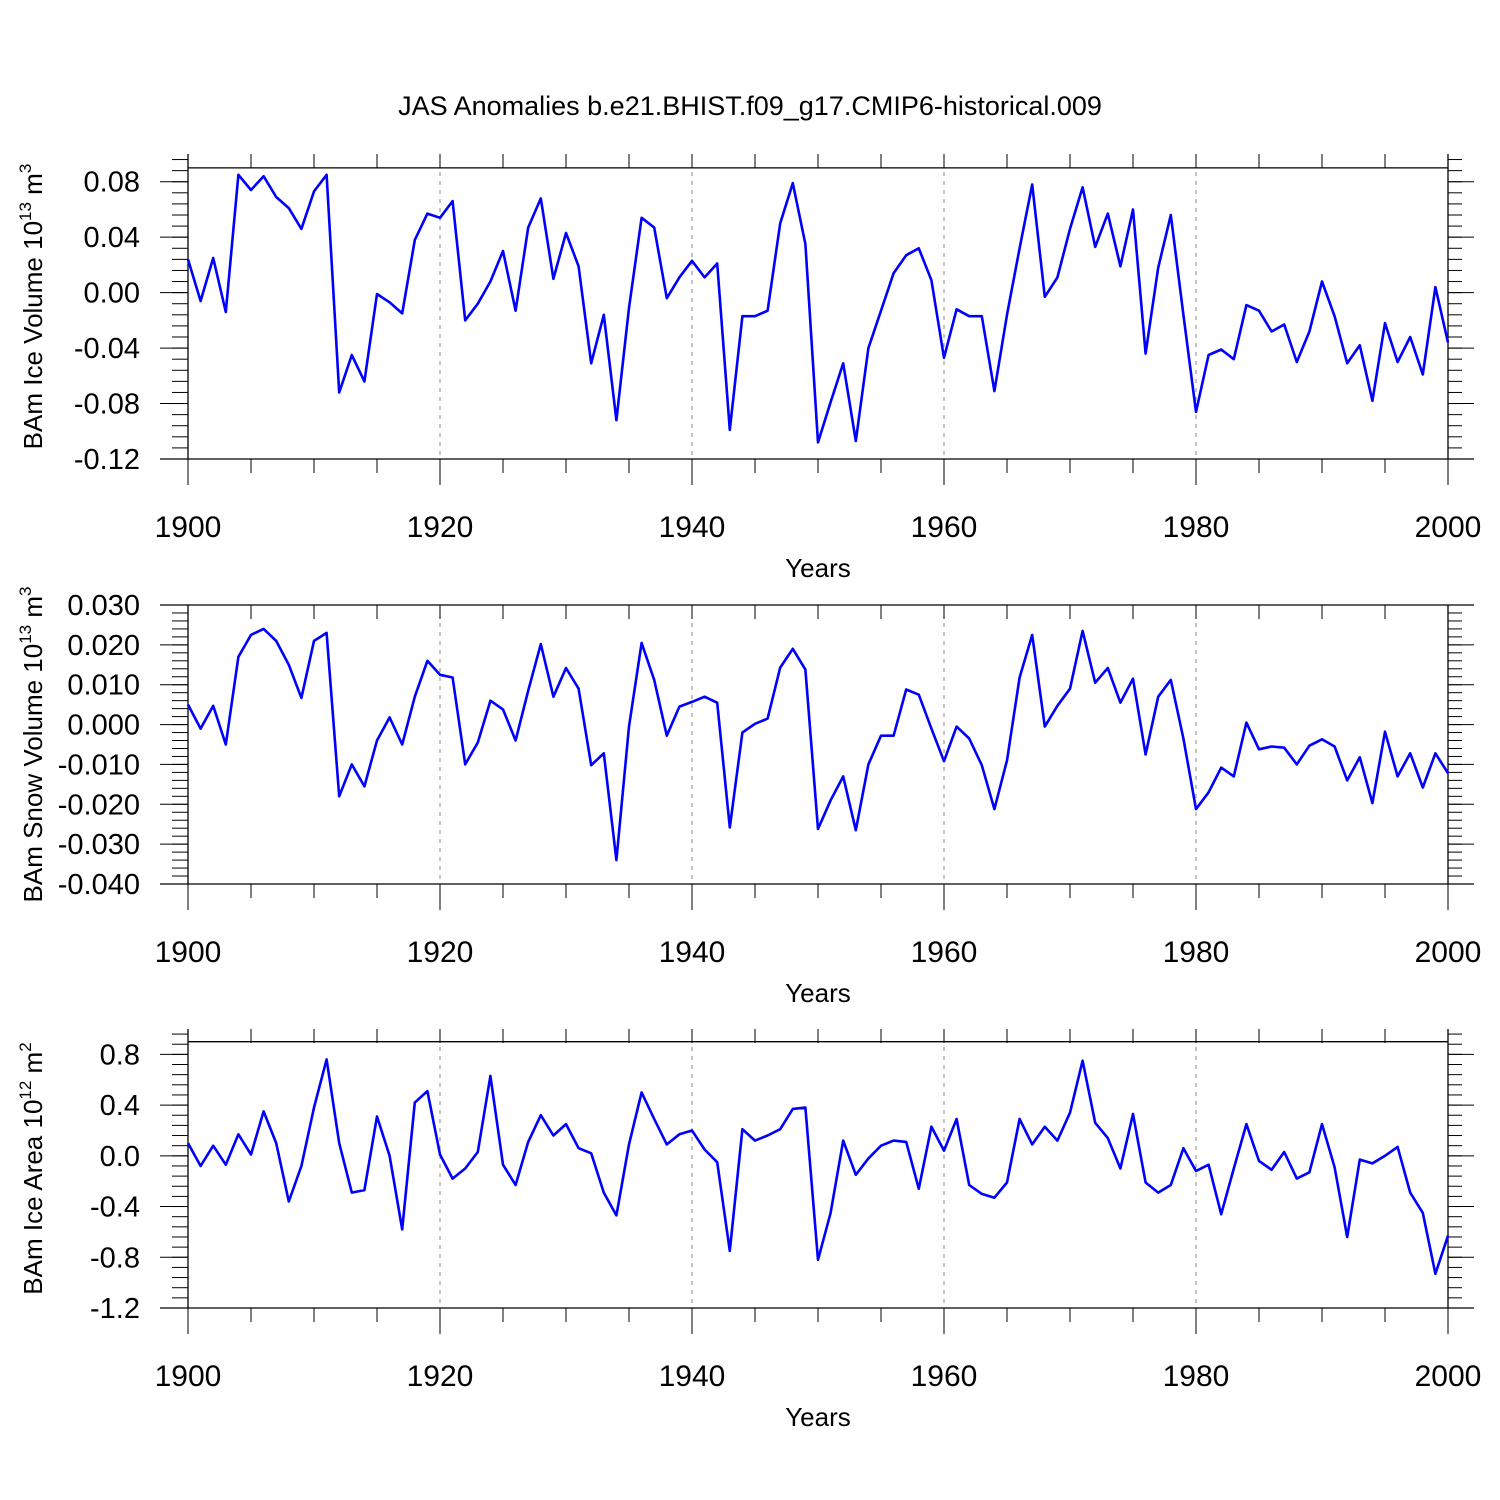  What do you see at coordinates (103, 606) in the screenshot?
I see `y-tick-label: 0.030` at bounding box center [103, 606].